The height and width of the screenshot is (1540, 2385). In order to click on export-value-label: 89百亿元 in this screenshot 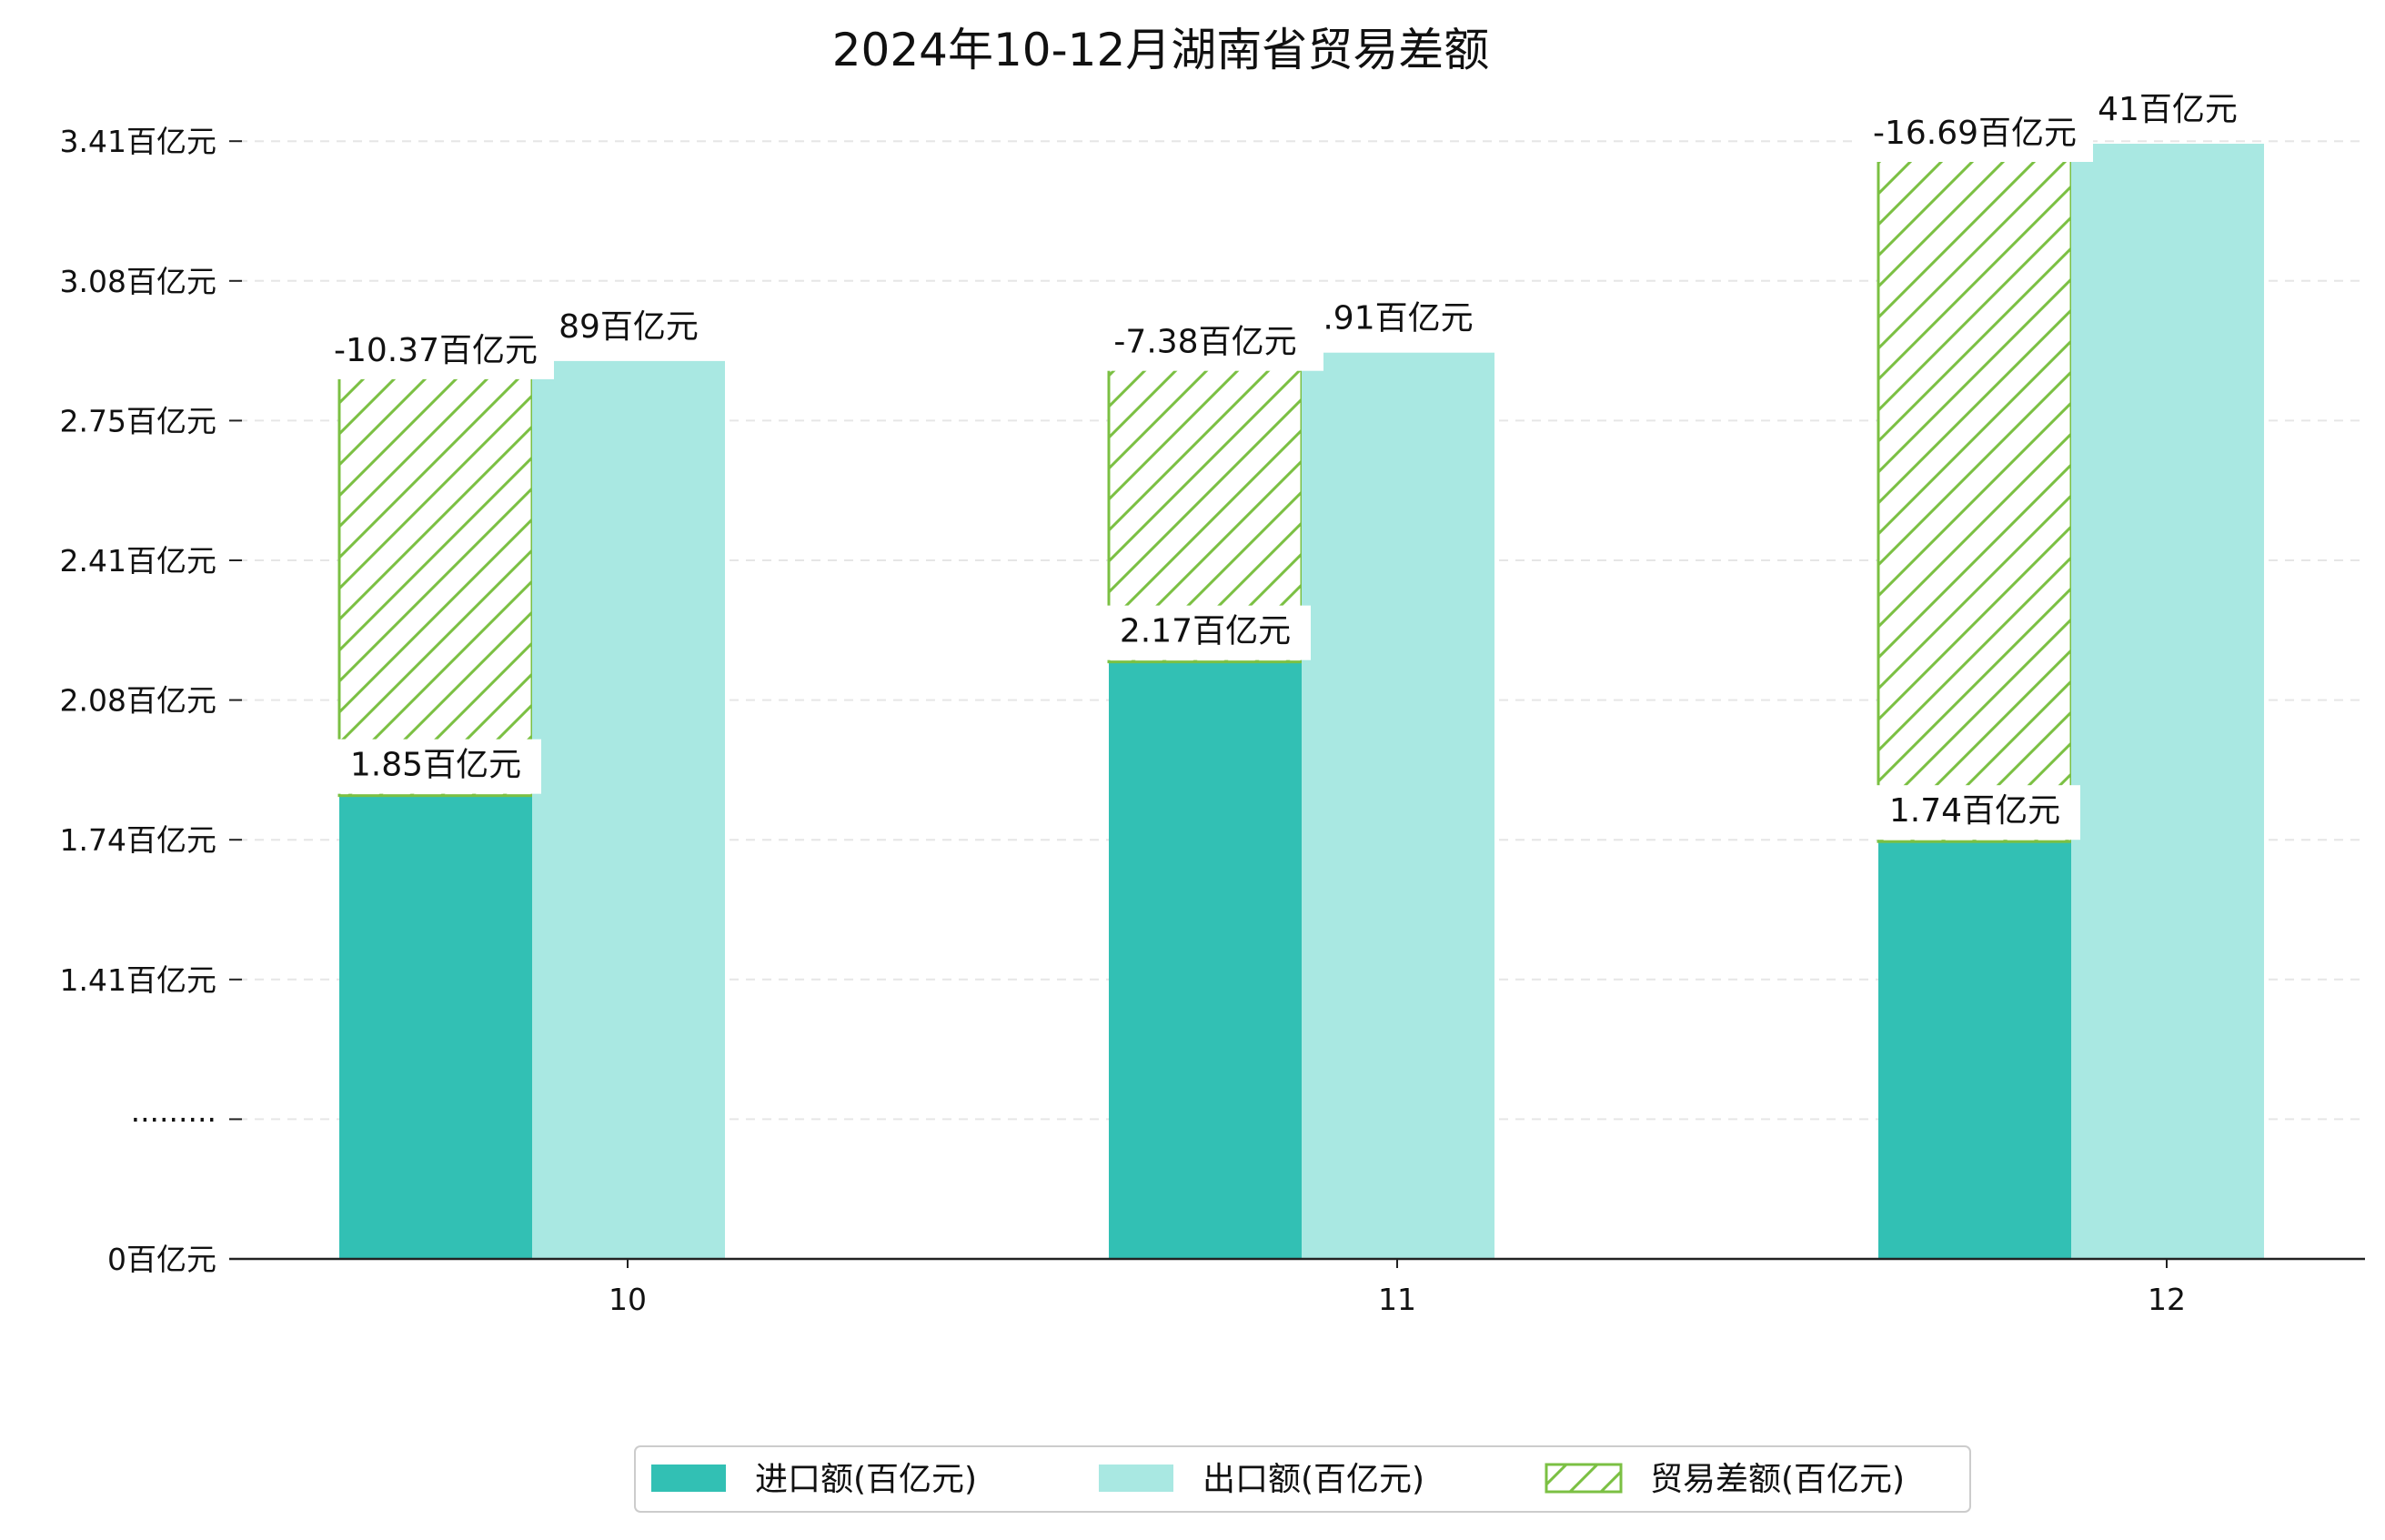, I will do `click(629, 327)`.